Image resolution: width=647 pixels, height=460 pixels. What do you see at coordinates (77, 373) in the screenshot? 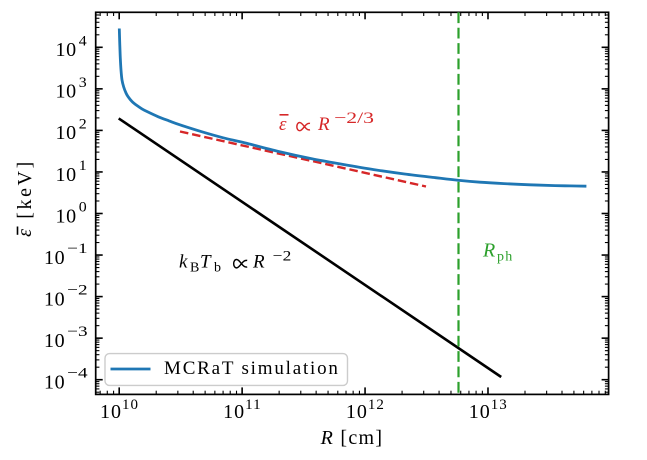
I see `svg-text: −4` at bounding box center [77, 373].